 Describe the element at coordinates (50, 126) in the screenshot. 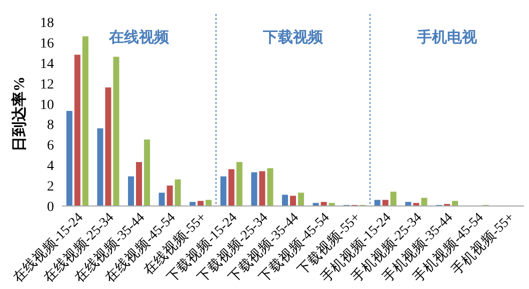

I see `y-tick-label: 8` at that location.